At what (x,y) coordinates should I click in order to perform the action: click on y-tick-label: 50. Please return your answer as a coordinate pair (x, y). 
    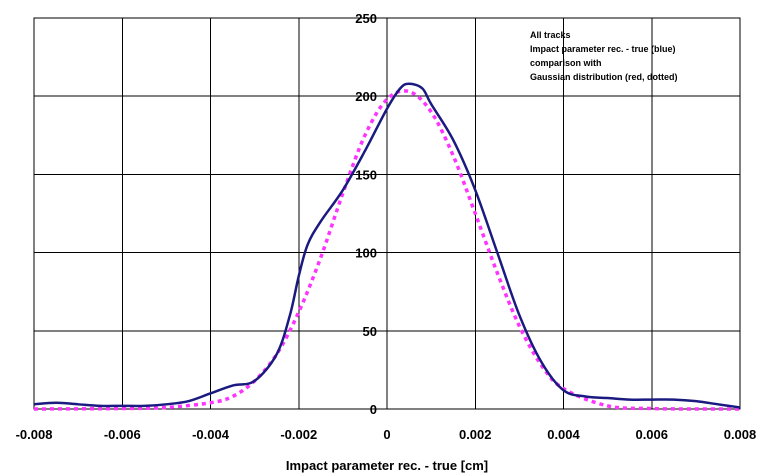
    Looking at the image, I should click on (370, 331).